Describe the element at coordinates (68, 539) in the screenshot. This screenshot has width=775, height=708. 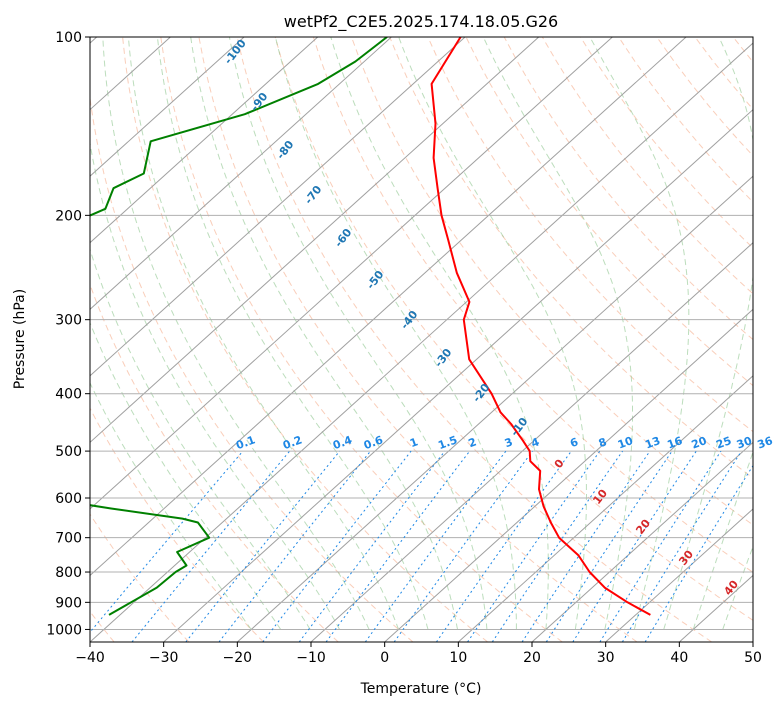
I see `y-tick-label: 700` at that location.